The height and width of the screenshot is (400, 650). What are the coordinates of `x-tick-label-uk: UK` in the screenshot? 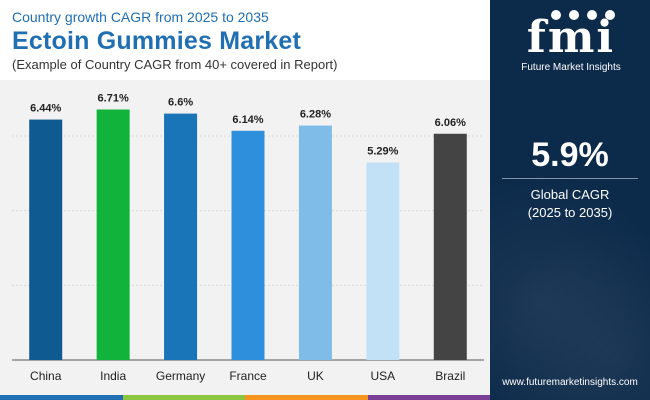 It's located at (315, 376).